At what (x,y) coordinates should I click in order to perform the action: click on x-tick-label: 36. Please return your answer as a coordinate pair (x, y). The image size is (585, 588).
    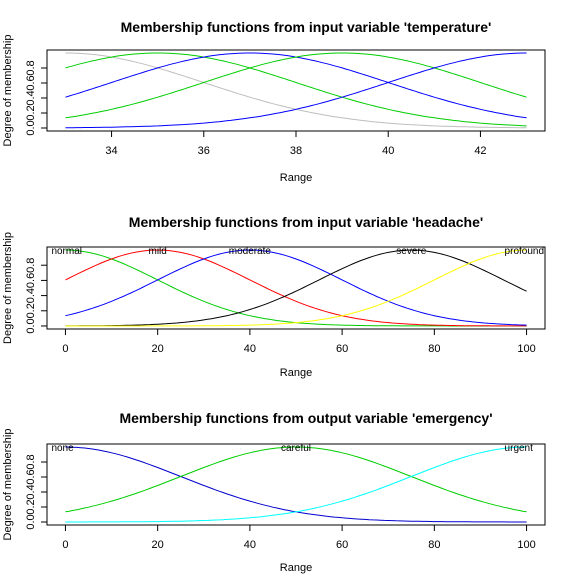
    Looking at the image, I should click on (204, 151).